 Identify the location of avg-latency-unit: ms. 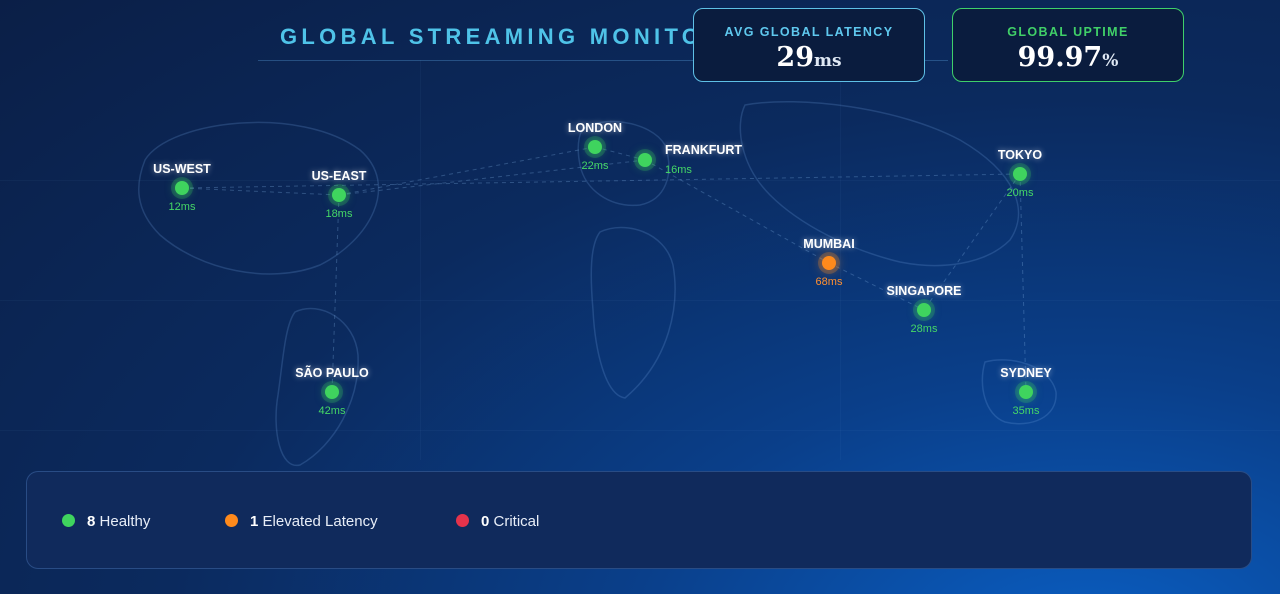
(828, 61).